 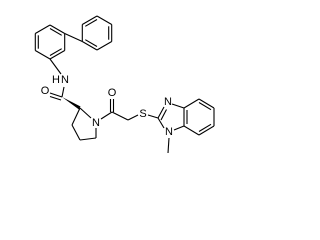 What do you see at coordinates (71, 103) in the screenshot?
I see `wedge-bond` at bounding box center [71, 103].